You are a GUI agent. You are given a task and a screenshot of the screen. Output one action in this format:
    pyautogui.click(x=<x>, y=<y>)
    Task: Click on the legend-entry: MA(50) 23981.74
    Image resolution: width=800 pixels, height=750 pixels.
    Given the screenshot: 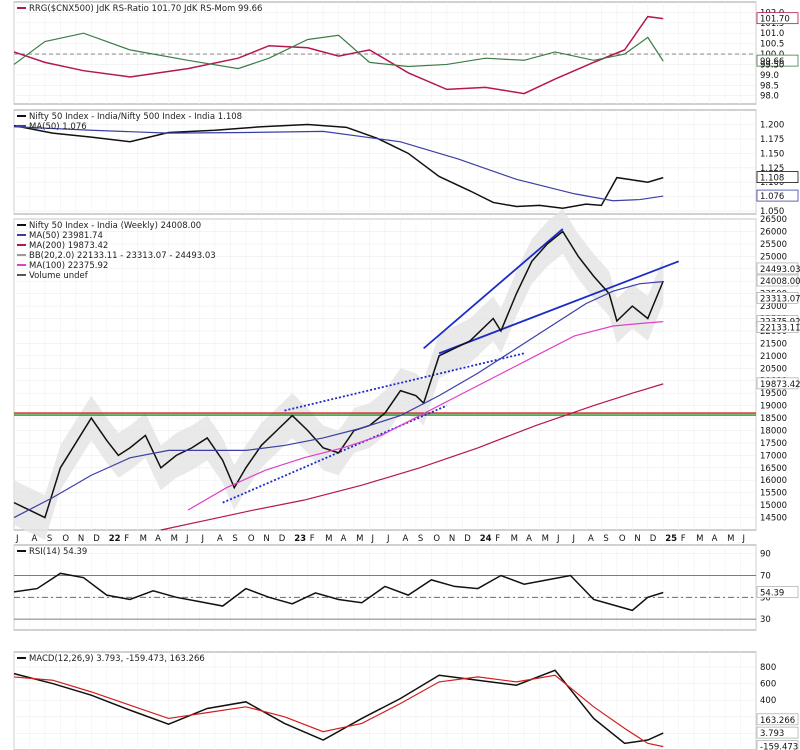 What is the action you would take?
    pyautogui.click(x=66, y=236)
    